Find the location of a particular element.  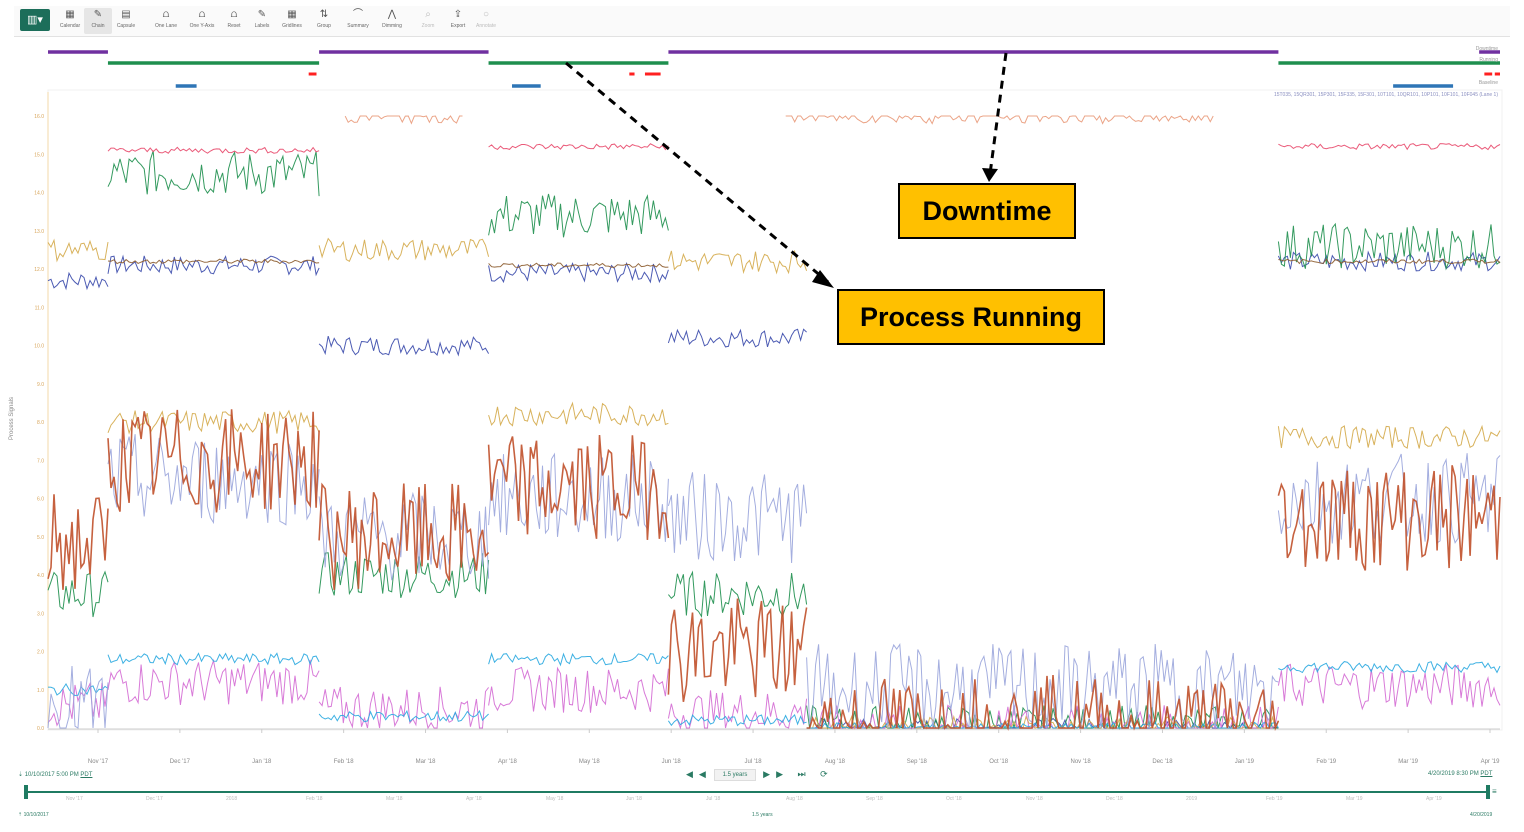

overview-end-date: 4/20/2019 is located at coordinates (1481, 815).